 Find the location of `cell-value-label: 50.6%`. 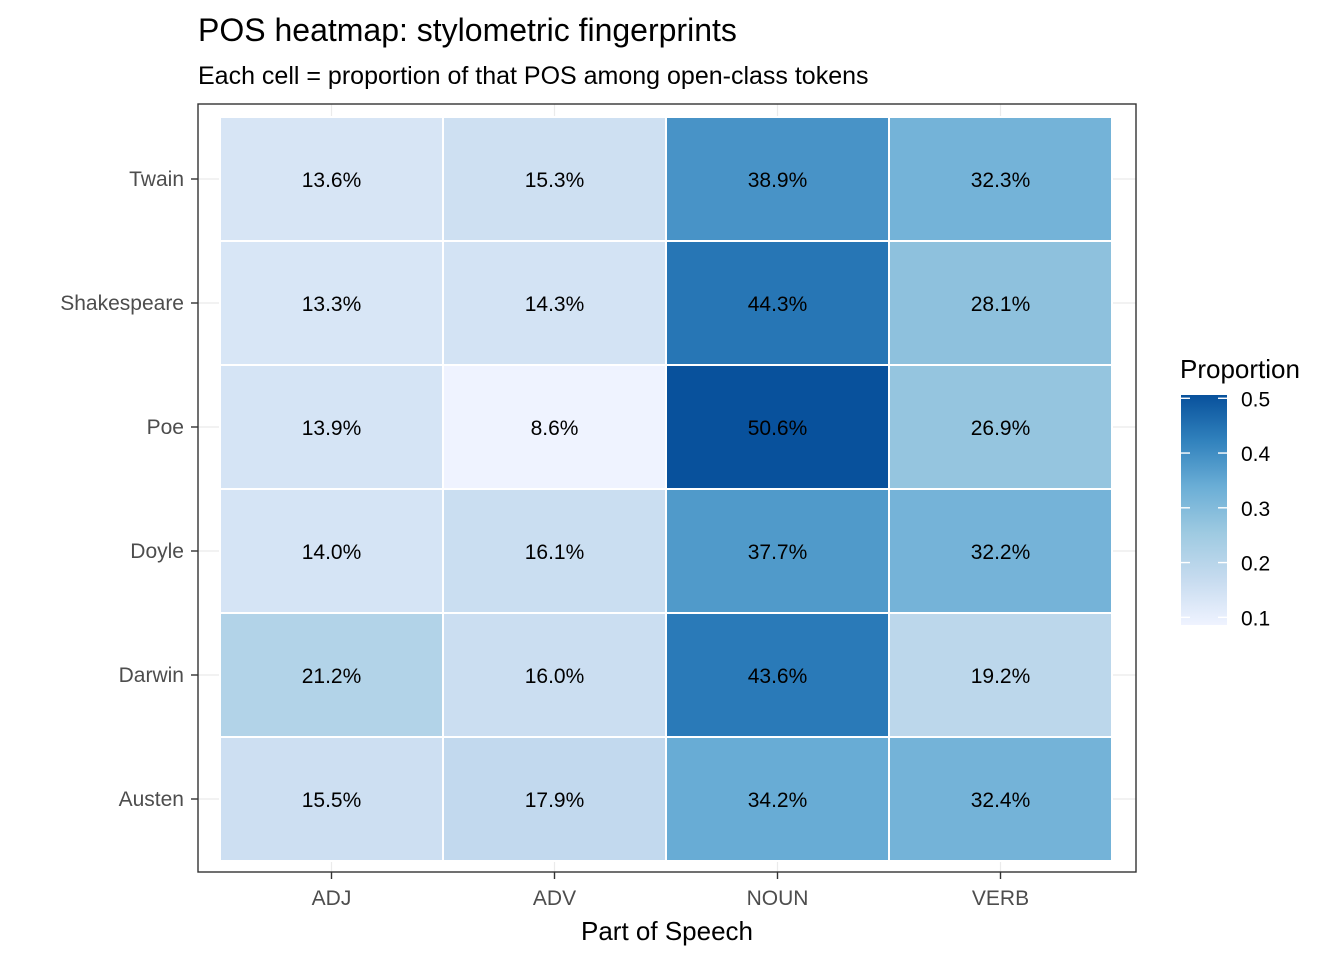

cell-value-label: 50.6% is located at coordinates (778, 428).